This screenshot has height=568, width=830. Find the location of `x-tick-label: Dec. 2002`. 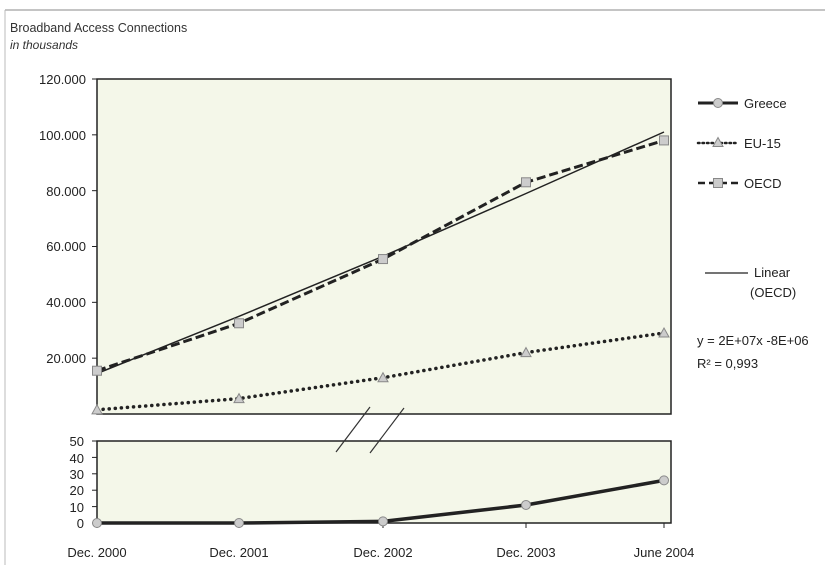

x-tick-label: Dec. 2002 is located at coordinates (382, 552).